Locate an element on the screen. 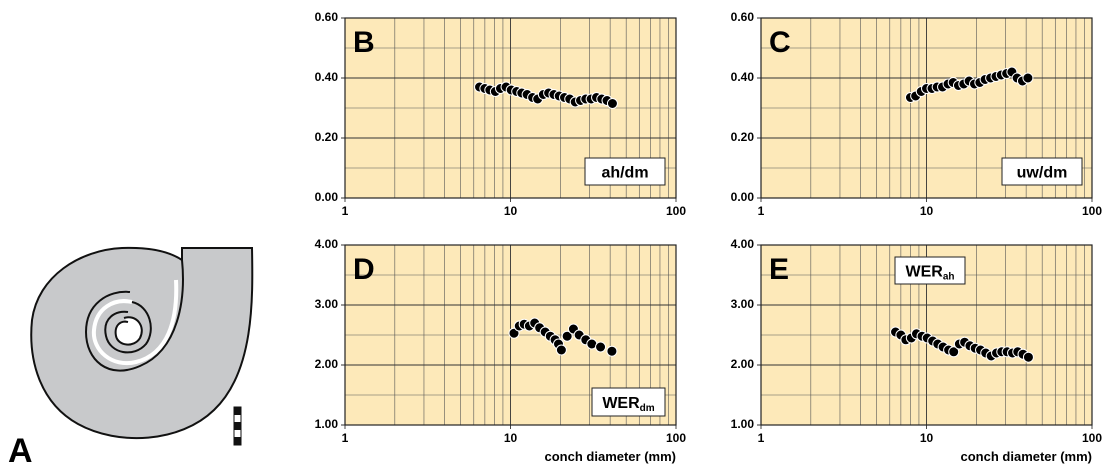 This screenshot has height=471, width=1108. panel-letter: D is located at coordinates (364, 269).